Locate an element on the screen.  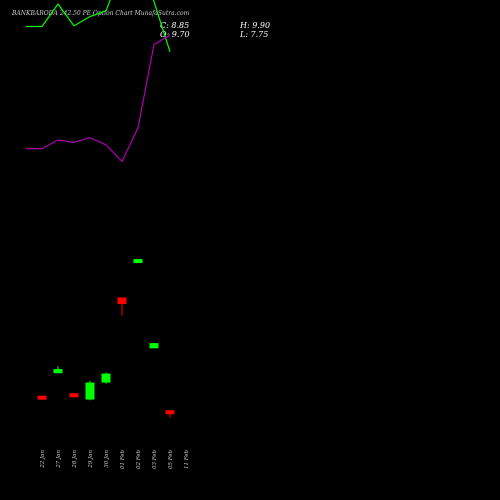
close-value: C: 8.85 is located at coordinates (174, 25).